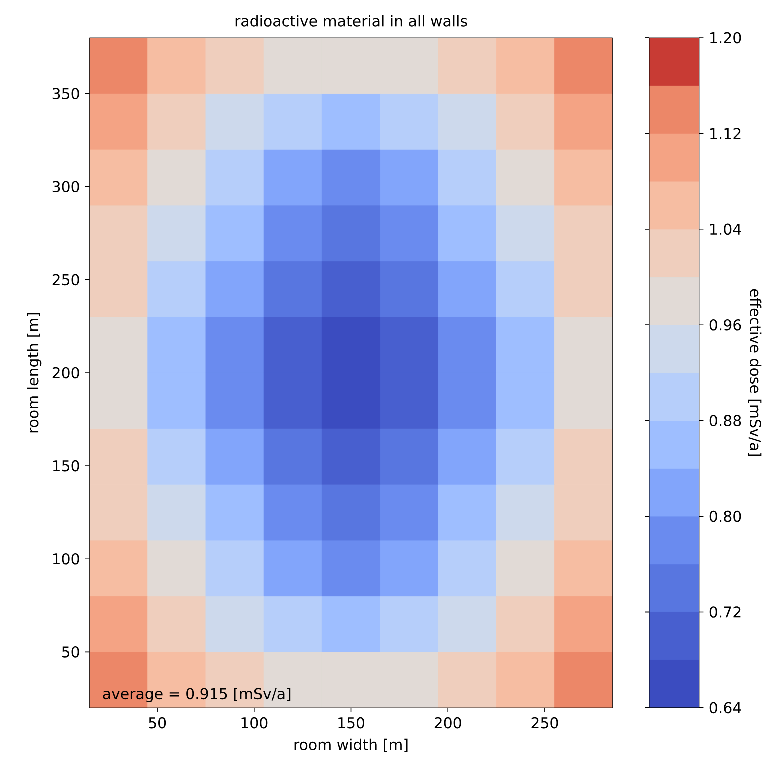 This screenshot has height=774, width=774. What do you see at coordinates (157, 723) in the screenshot?
I see `x-tick-label: 50` at bounding box center [157, 723].